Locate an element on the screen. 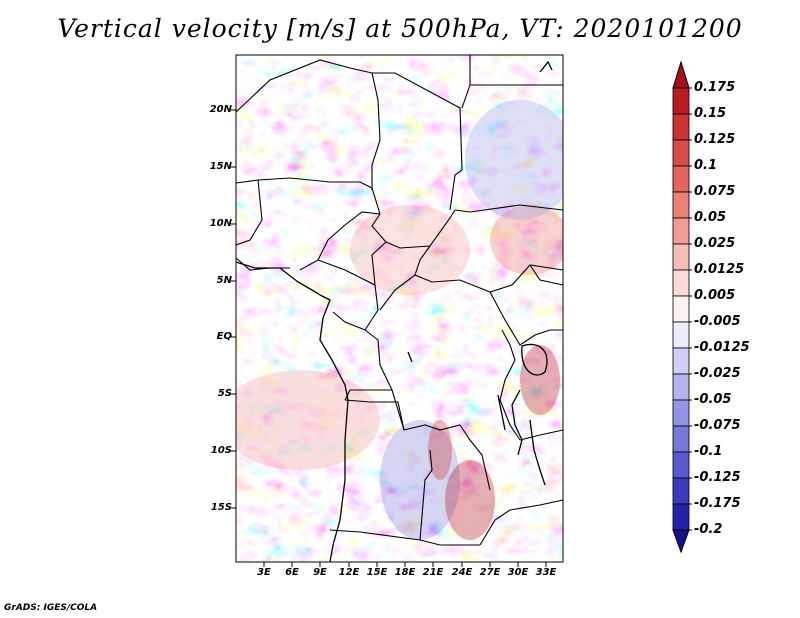 Image resolution: width=800 pixels, height=618 pixels. software-credit: GrADS: IGES/COLA is located at coordinates (51, 608).